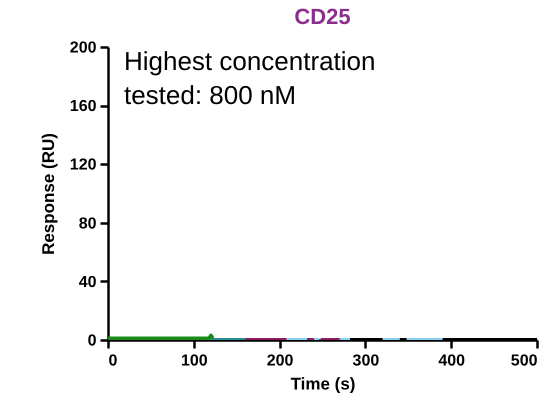 Image resolution: width=557 pixels, height=416 pixels. I want to click on y-tick-label: 0, so click(92, 341).